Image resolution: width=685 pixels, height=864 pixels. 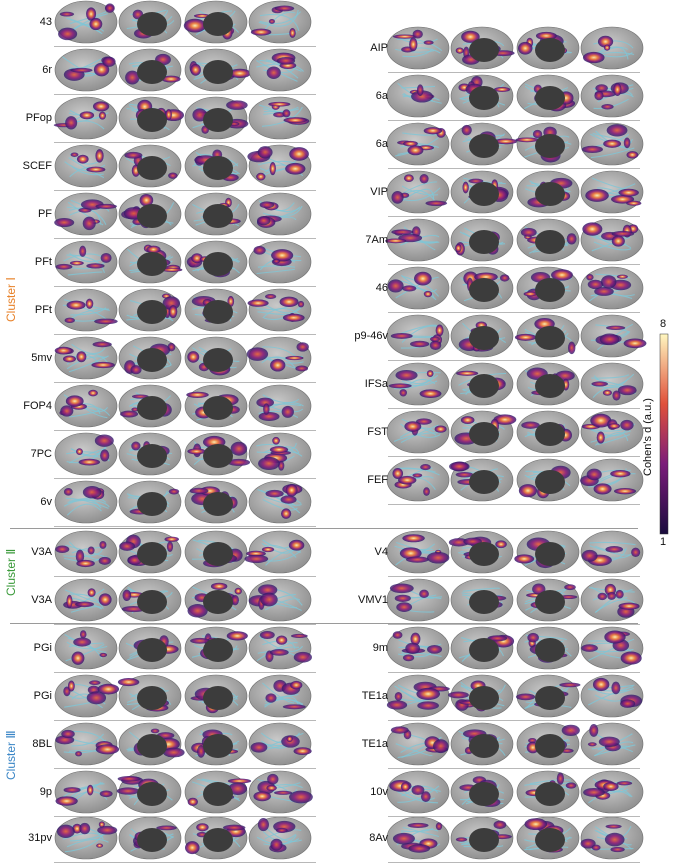 What do you see at coordinates (663, 542) in the screenshot?
I see `colorbar-min-label: 1` at bounding box center [663, 542].